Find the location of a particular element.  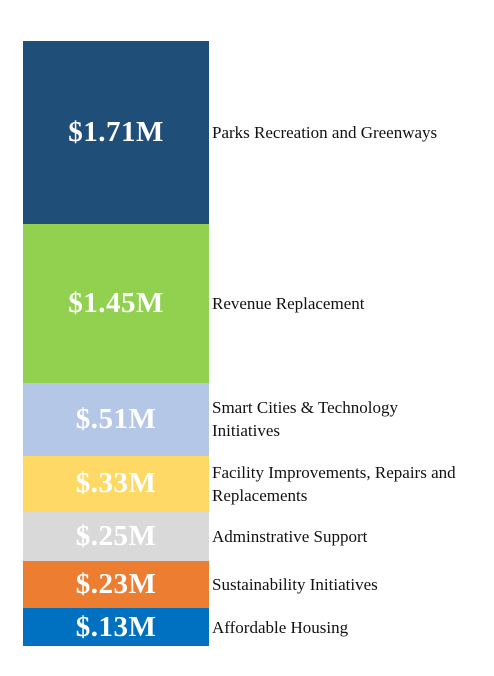

category-label: Adminstrative Support is located at coordinates (290, 536).